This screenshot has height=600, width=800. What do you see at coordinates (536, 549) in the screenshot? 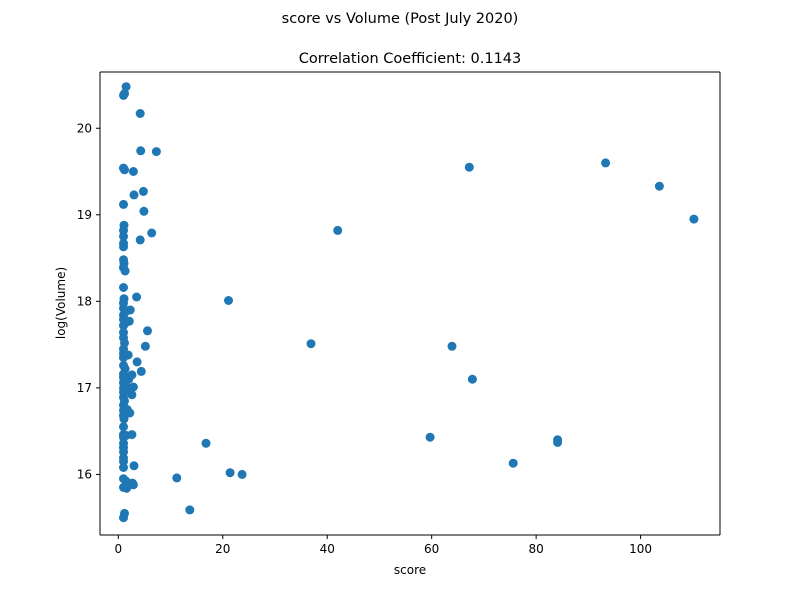
I see `x-tick-label: 80` at bounding box center [536, 549].